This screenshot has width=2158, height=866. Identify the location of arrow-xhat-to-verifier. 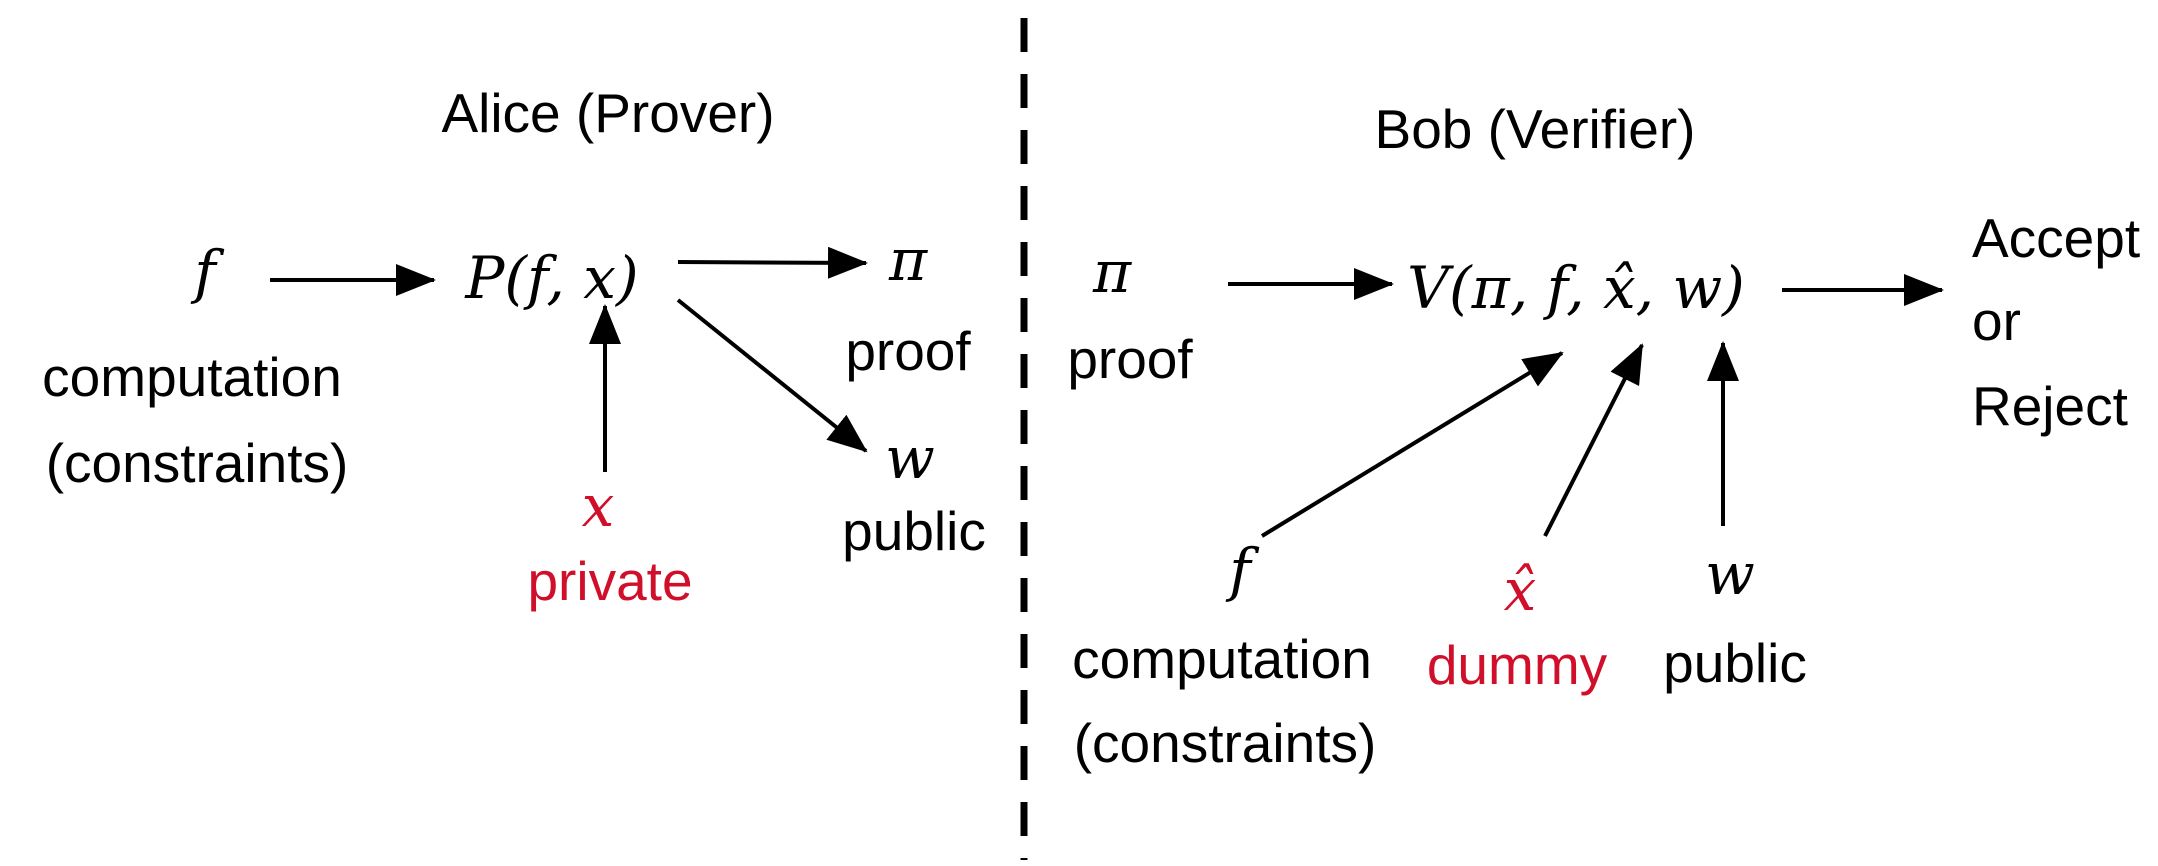
(1593, 440).